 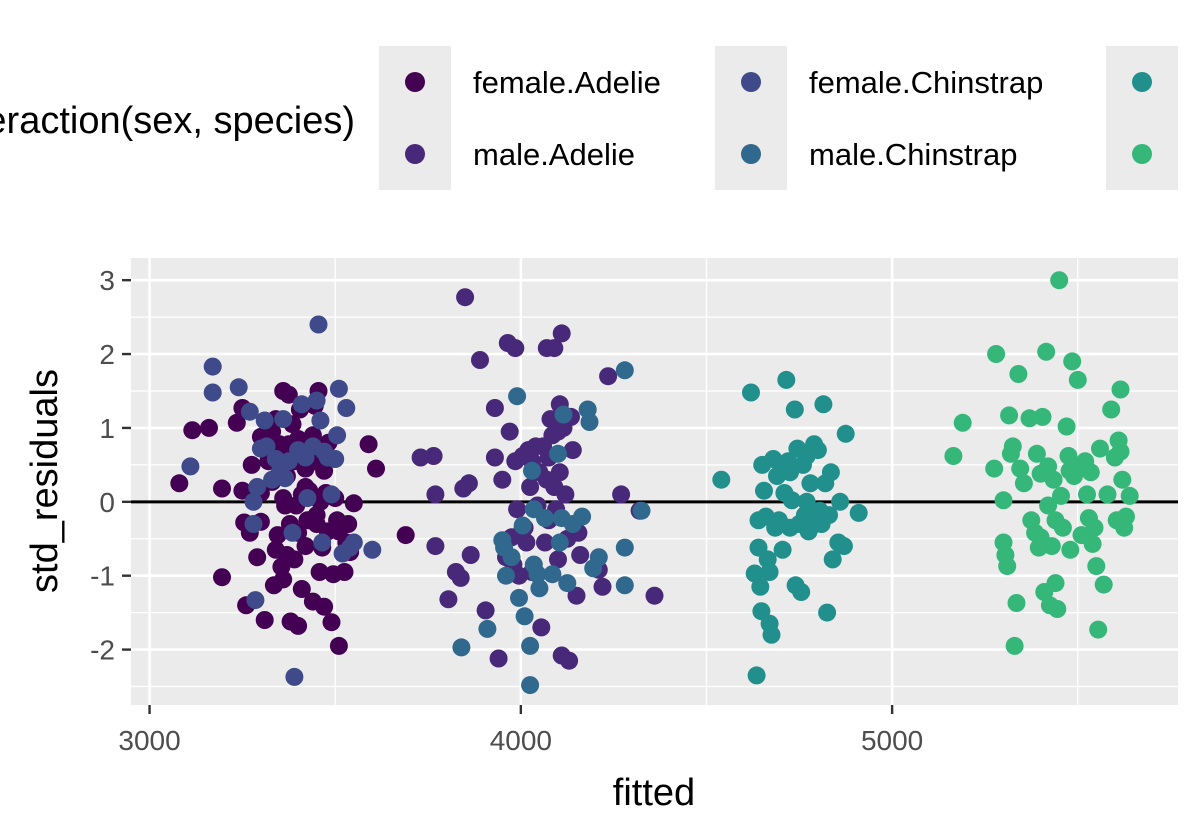 What do you see at coordinates (177, 121) in the screenshot?
I see `legend-title: interaction(sex, species)` at bounding box center [177, 121].